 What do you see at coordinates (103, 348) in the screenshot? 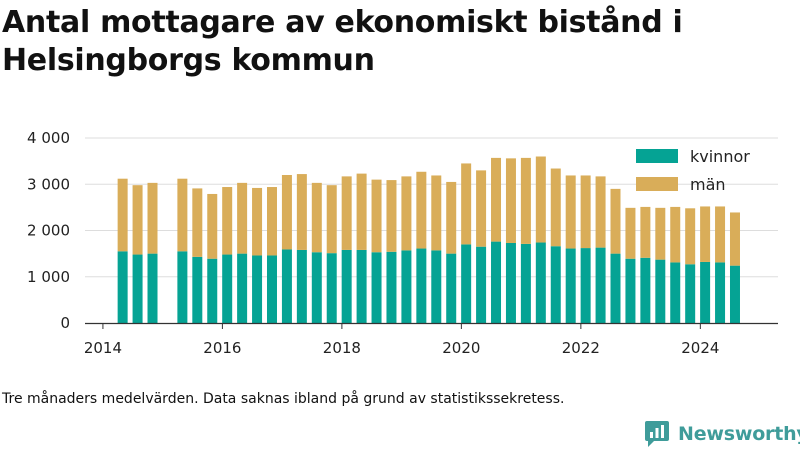
I see `x-tick-label: 2014` at bounding box center [103, 348].